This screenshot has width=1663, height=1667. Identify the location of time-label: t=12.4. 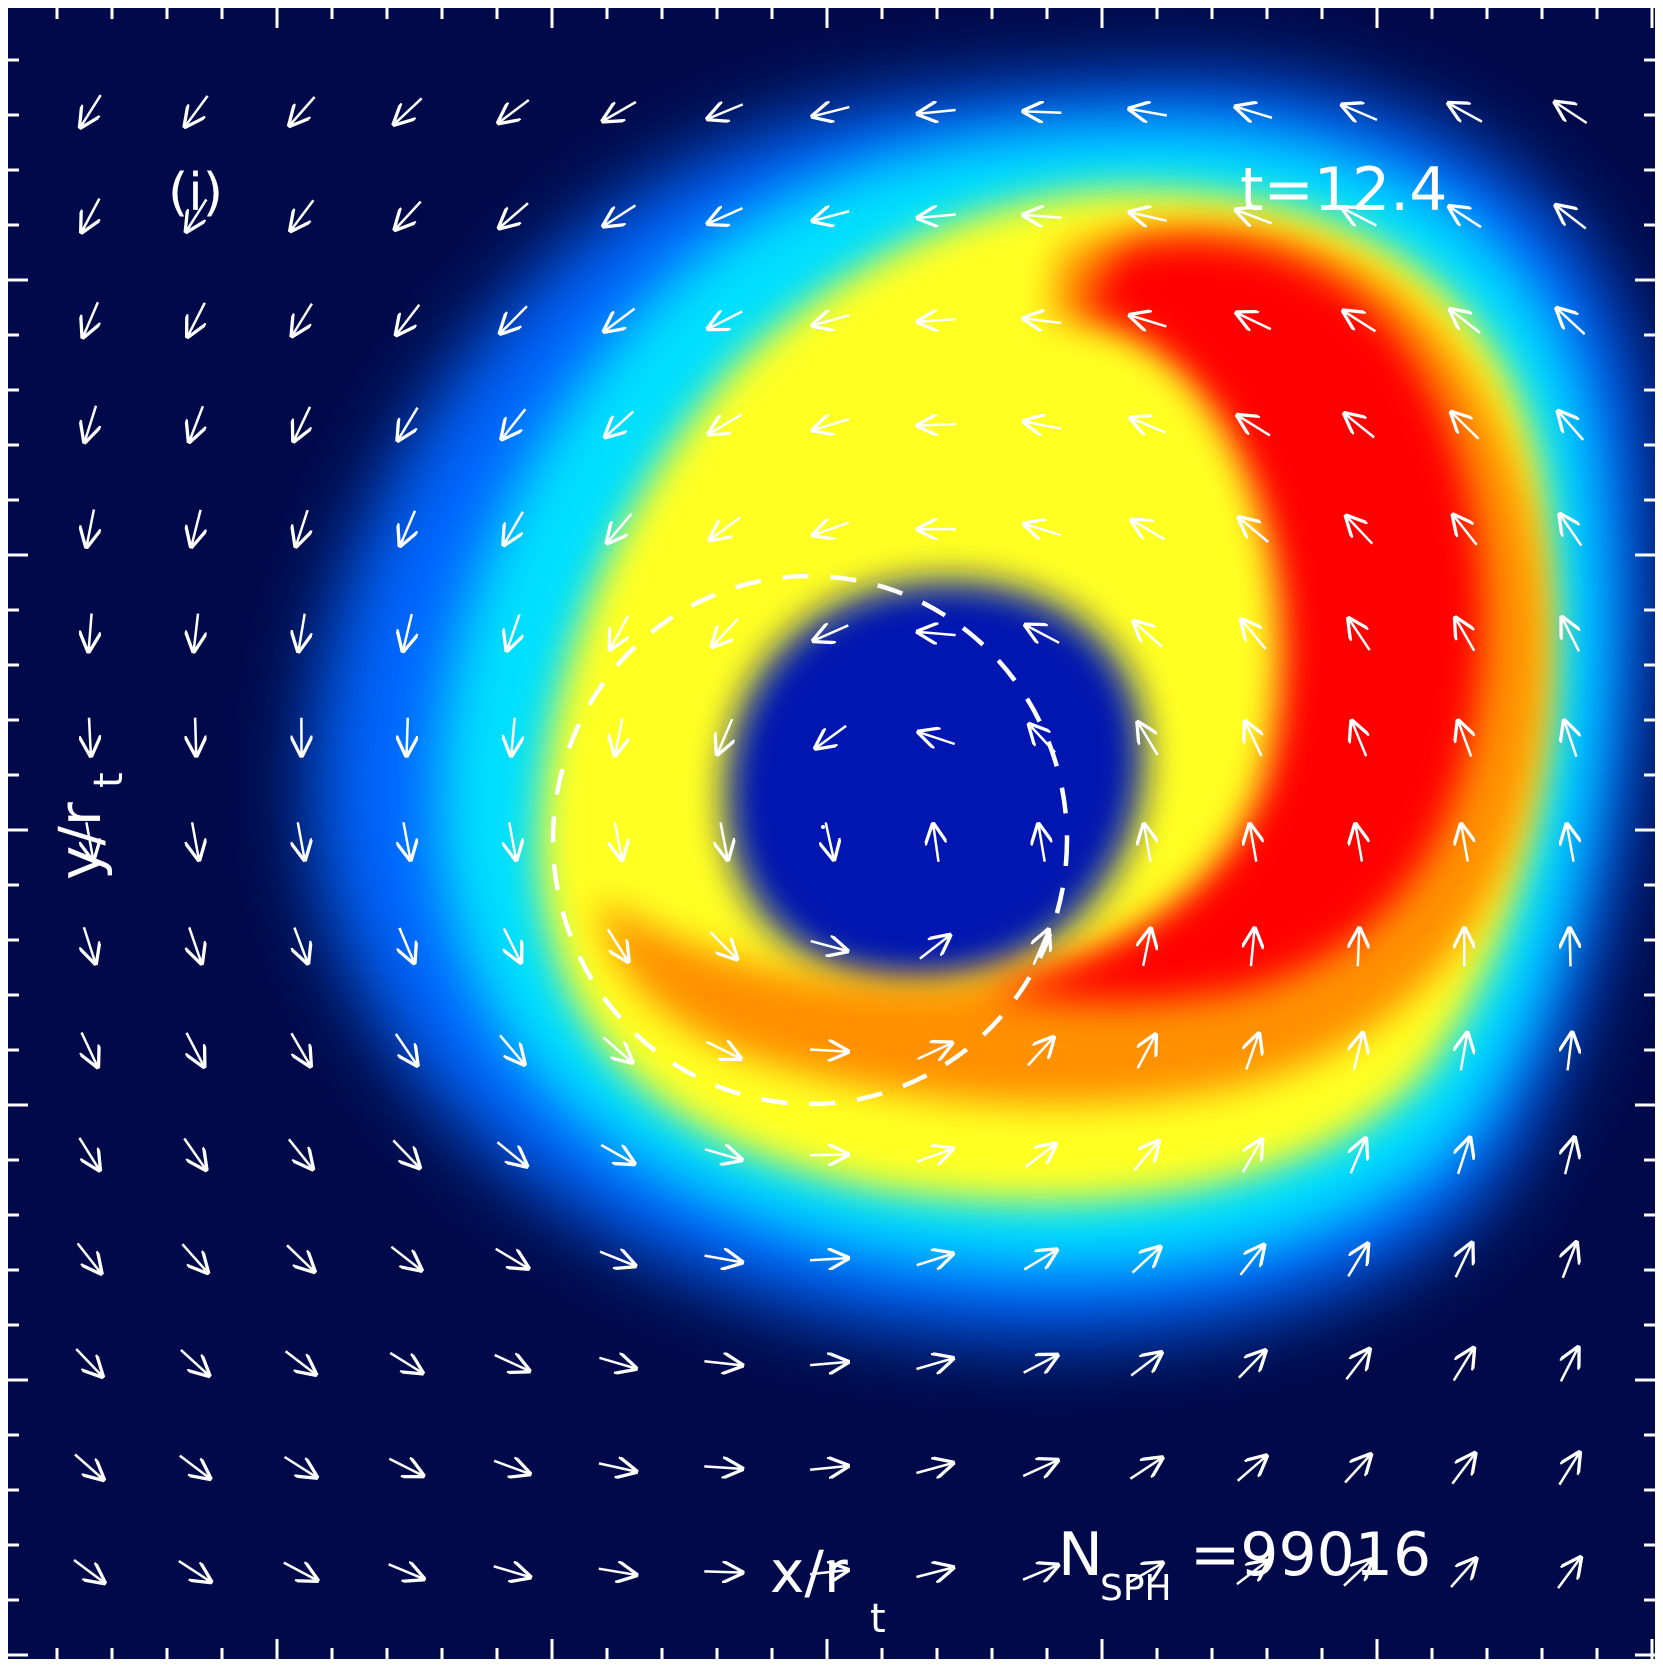
(1343, 190).